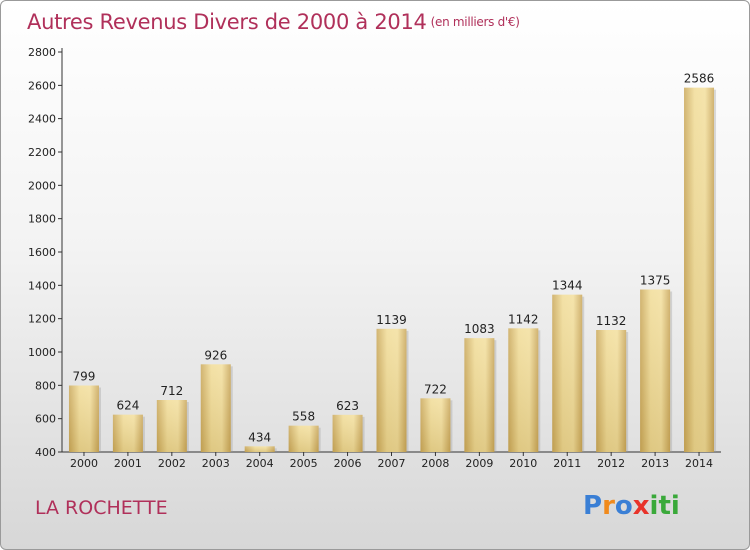 The image size is (750, 550). Describe the element at coordinates (304, 463) in the screenshot. I see `x-tick-label: 2005` at that location.